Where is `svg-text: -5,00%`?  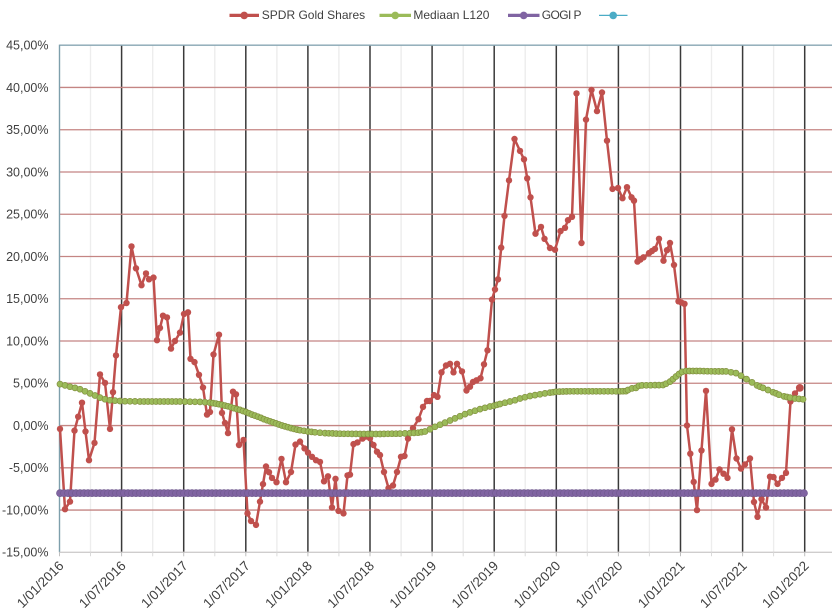 svg-text: -5,00% is located at coordinates (29, 468).